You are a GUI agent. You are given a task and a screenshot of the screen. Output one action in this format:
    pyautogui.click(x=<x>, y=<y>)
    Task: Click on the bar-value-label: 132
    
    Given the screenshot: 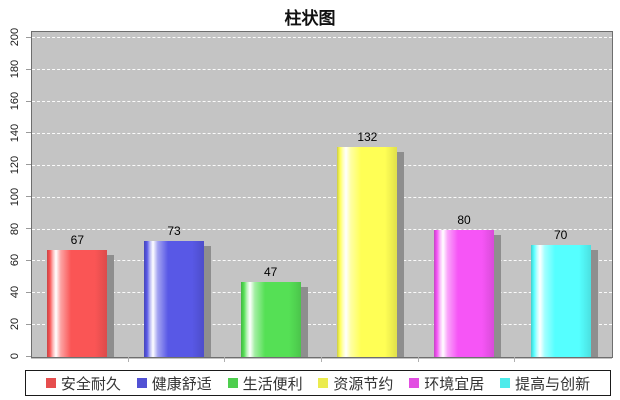 What is the action you would take?
    pyautogui.click(x=367, y=136)
    